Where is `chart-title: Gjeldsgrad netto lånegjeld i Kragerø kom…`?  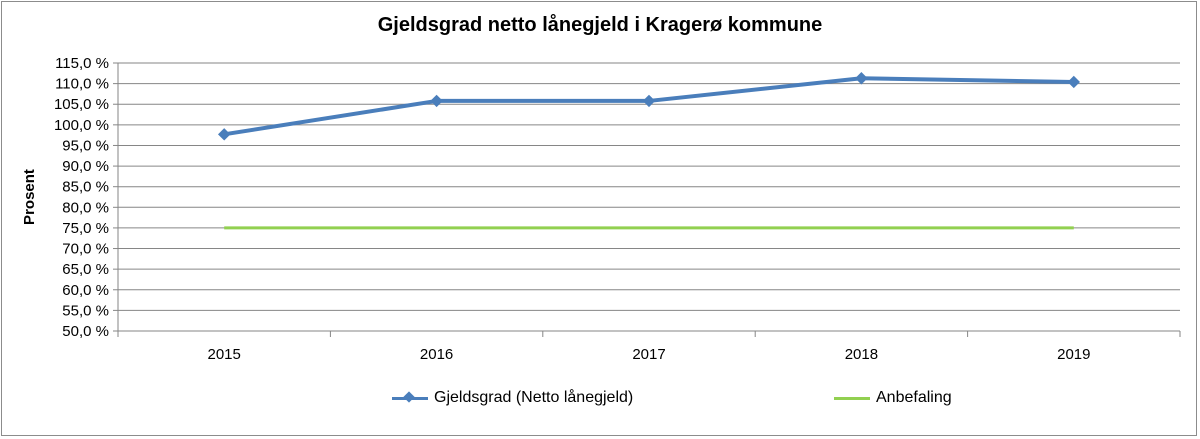 chart-title: Gjeldsgrad netto lånegjeld i Kragerø kom… is located at coordinates (600, 25).